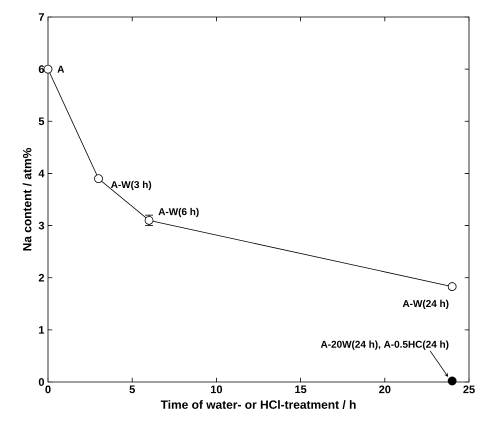 The image size is (497, 432). Describe the element at coordinates (41, 226) in the screenshot. I see `y-tick-label: 3` at that location.